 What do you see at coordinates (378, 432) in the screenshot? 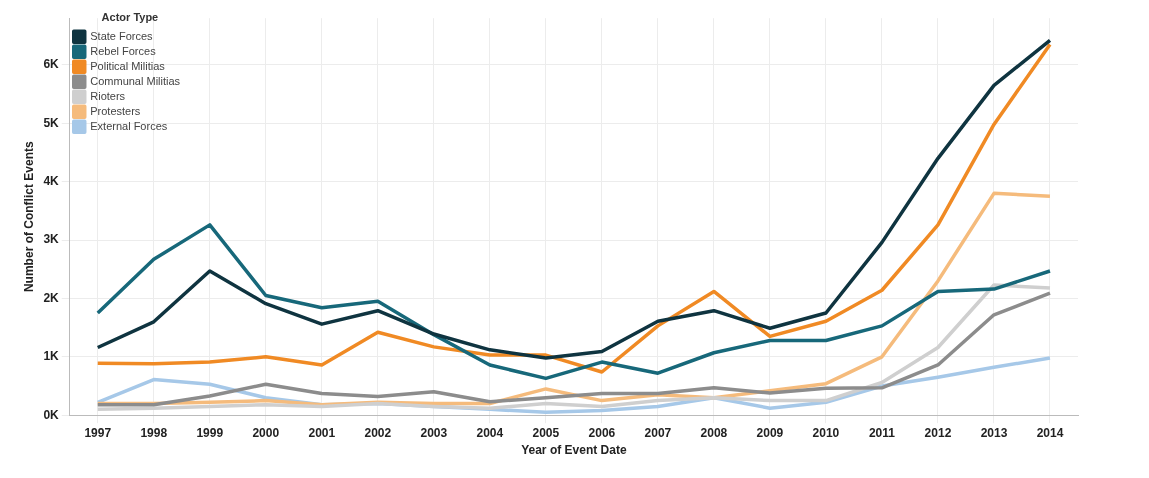
I see `x-tick-label: 2002` at bounding box center [378, 432].